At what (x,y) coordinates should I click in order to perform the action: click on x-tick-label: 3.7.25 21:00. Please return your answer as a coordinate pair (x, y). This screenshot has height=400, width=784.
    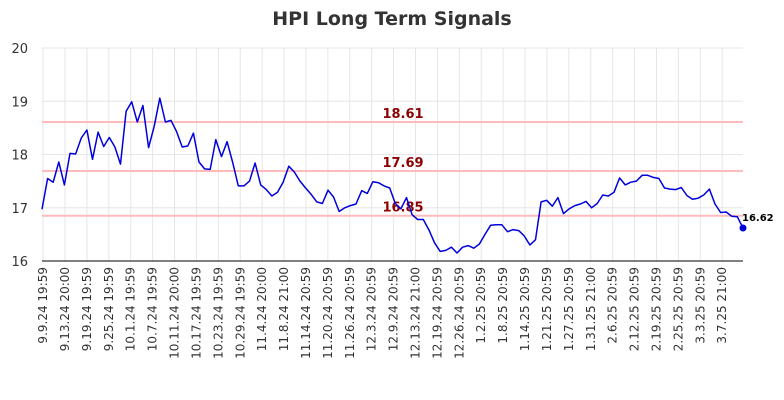
    Looking at the image, I should click on (722, 305).